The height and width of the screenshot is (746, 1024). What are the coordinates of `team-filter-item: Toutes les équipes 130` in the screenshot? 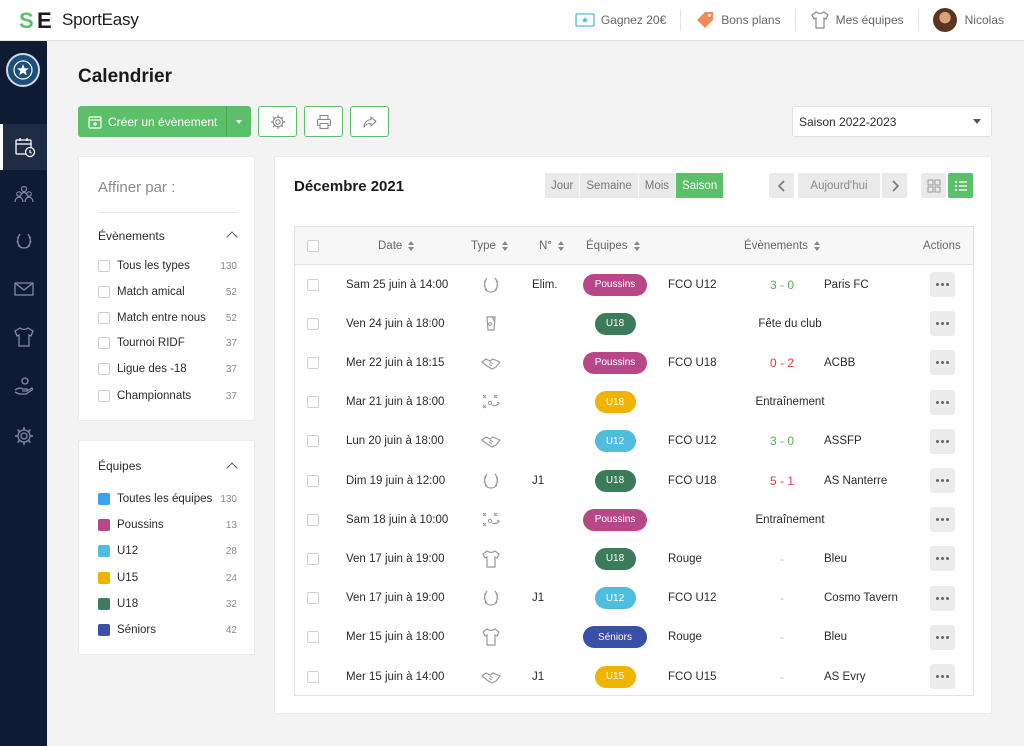 It's located at (167, 499).